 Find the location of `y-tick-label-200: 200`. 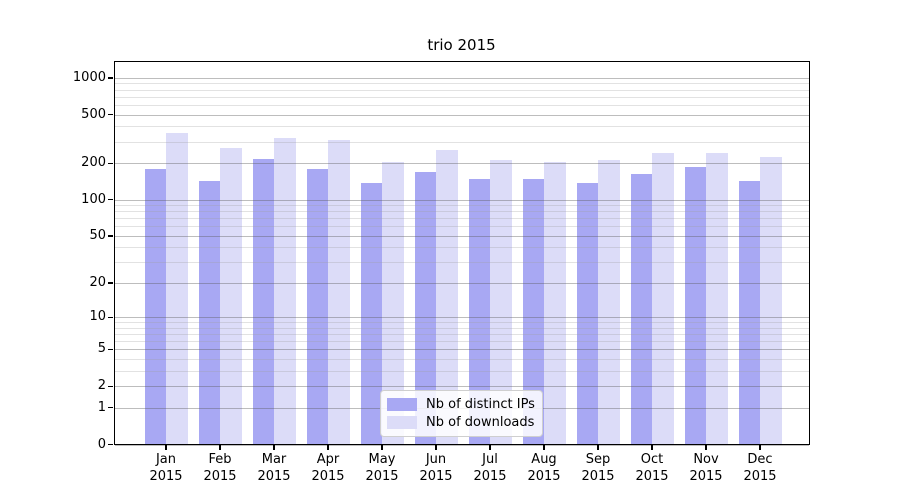

y-tick-label-200: 200 is located at coordinates (93, 163).